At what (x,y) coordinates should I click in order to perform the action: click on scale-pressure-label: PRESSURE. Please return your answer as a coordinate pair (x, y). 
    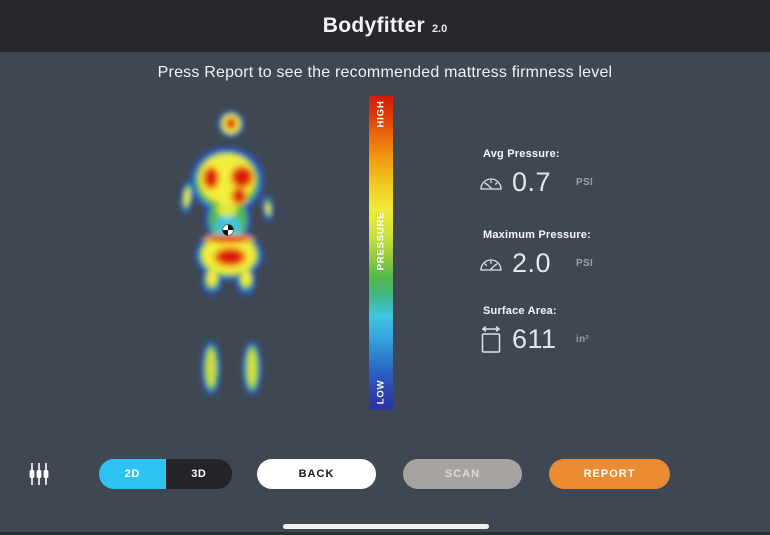
    Looking at the image, I should click on (381, 241).